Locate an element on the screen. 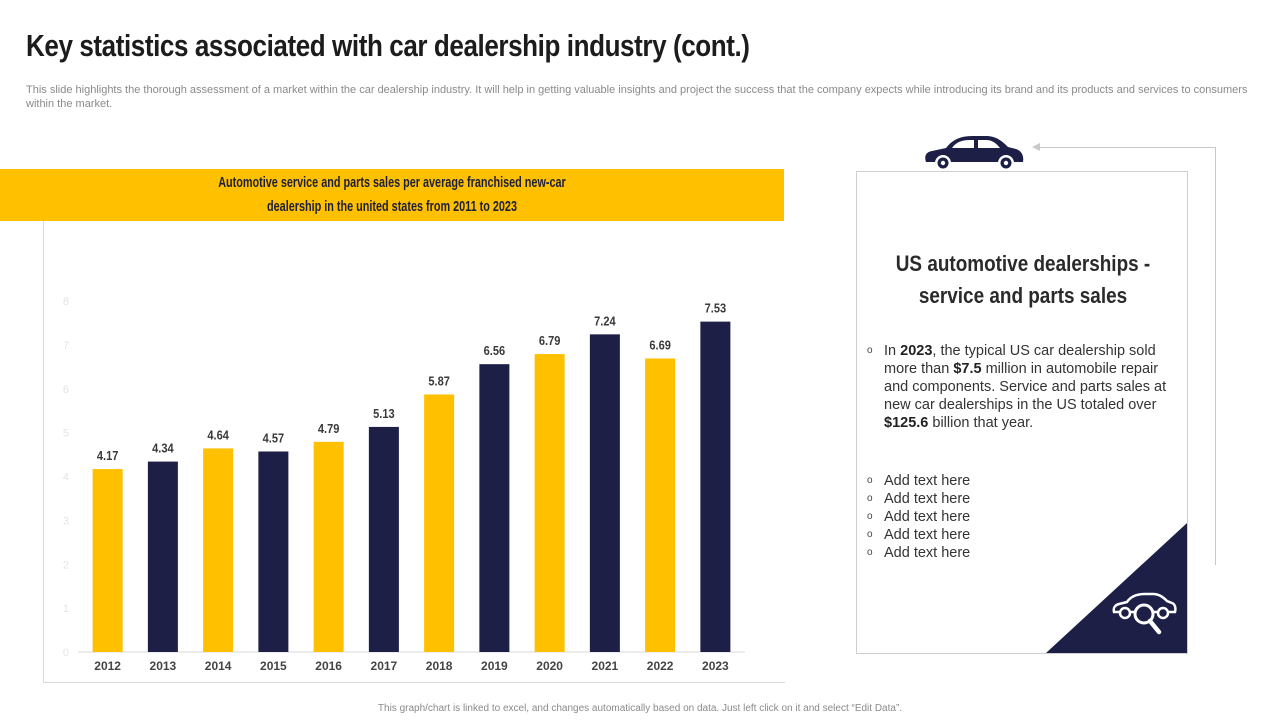 This screenshot has height=720, width=1280. y-tick-label: 5 is located at coordinates (66, 434).